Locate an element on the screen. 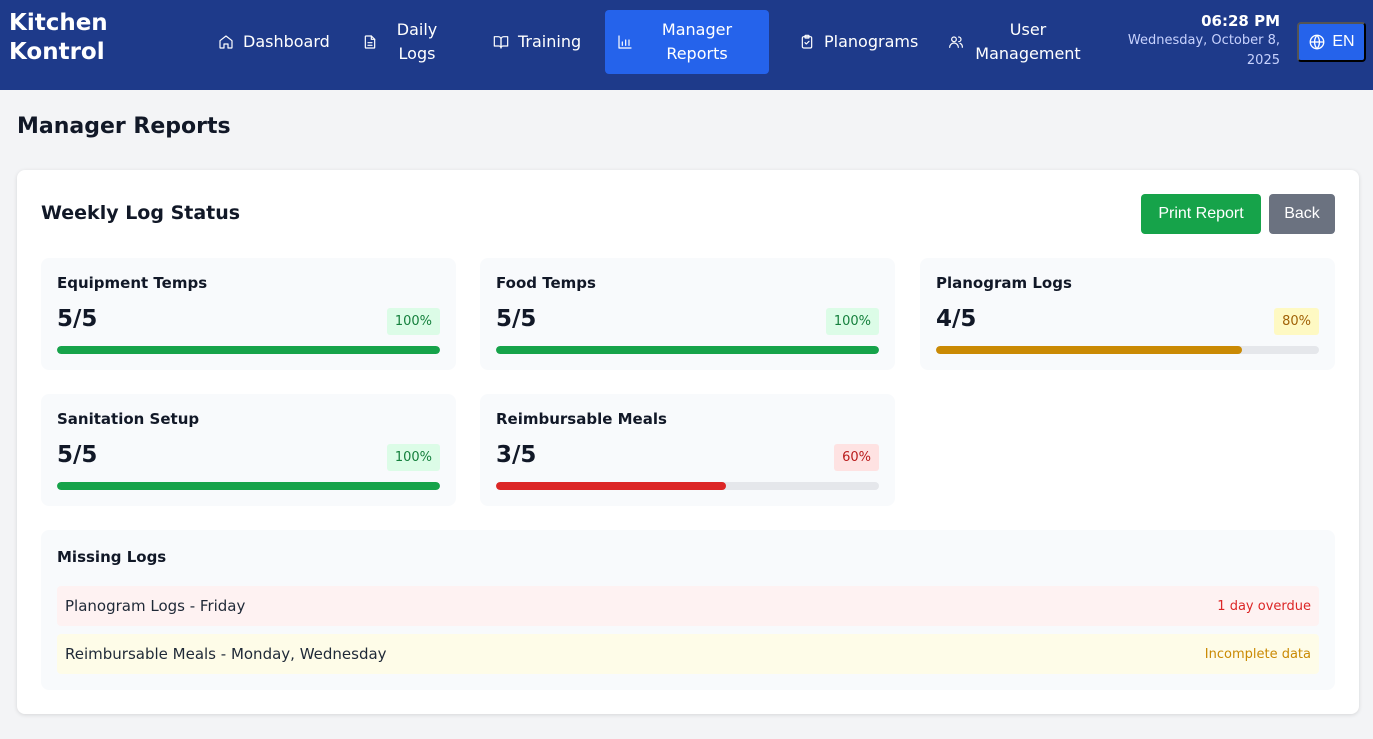 This screenshot has width=1373, height=739. clock: 06:28 PM Wednesday, October 8, 2025 is located at coordinates (1200, 41).